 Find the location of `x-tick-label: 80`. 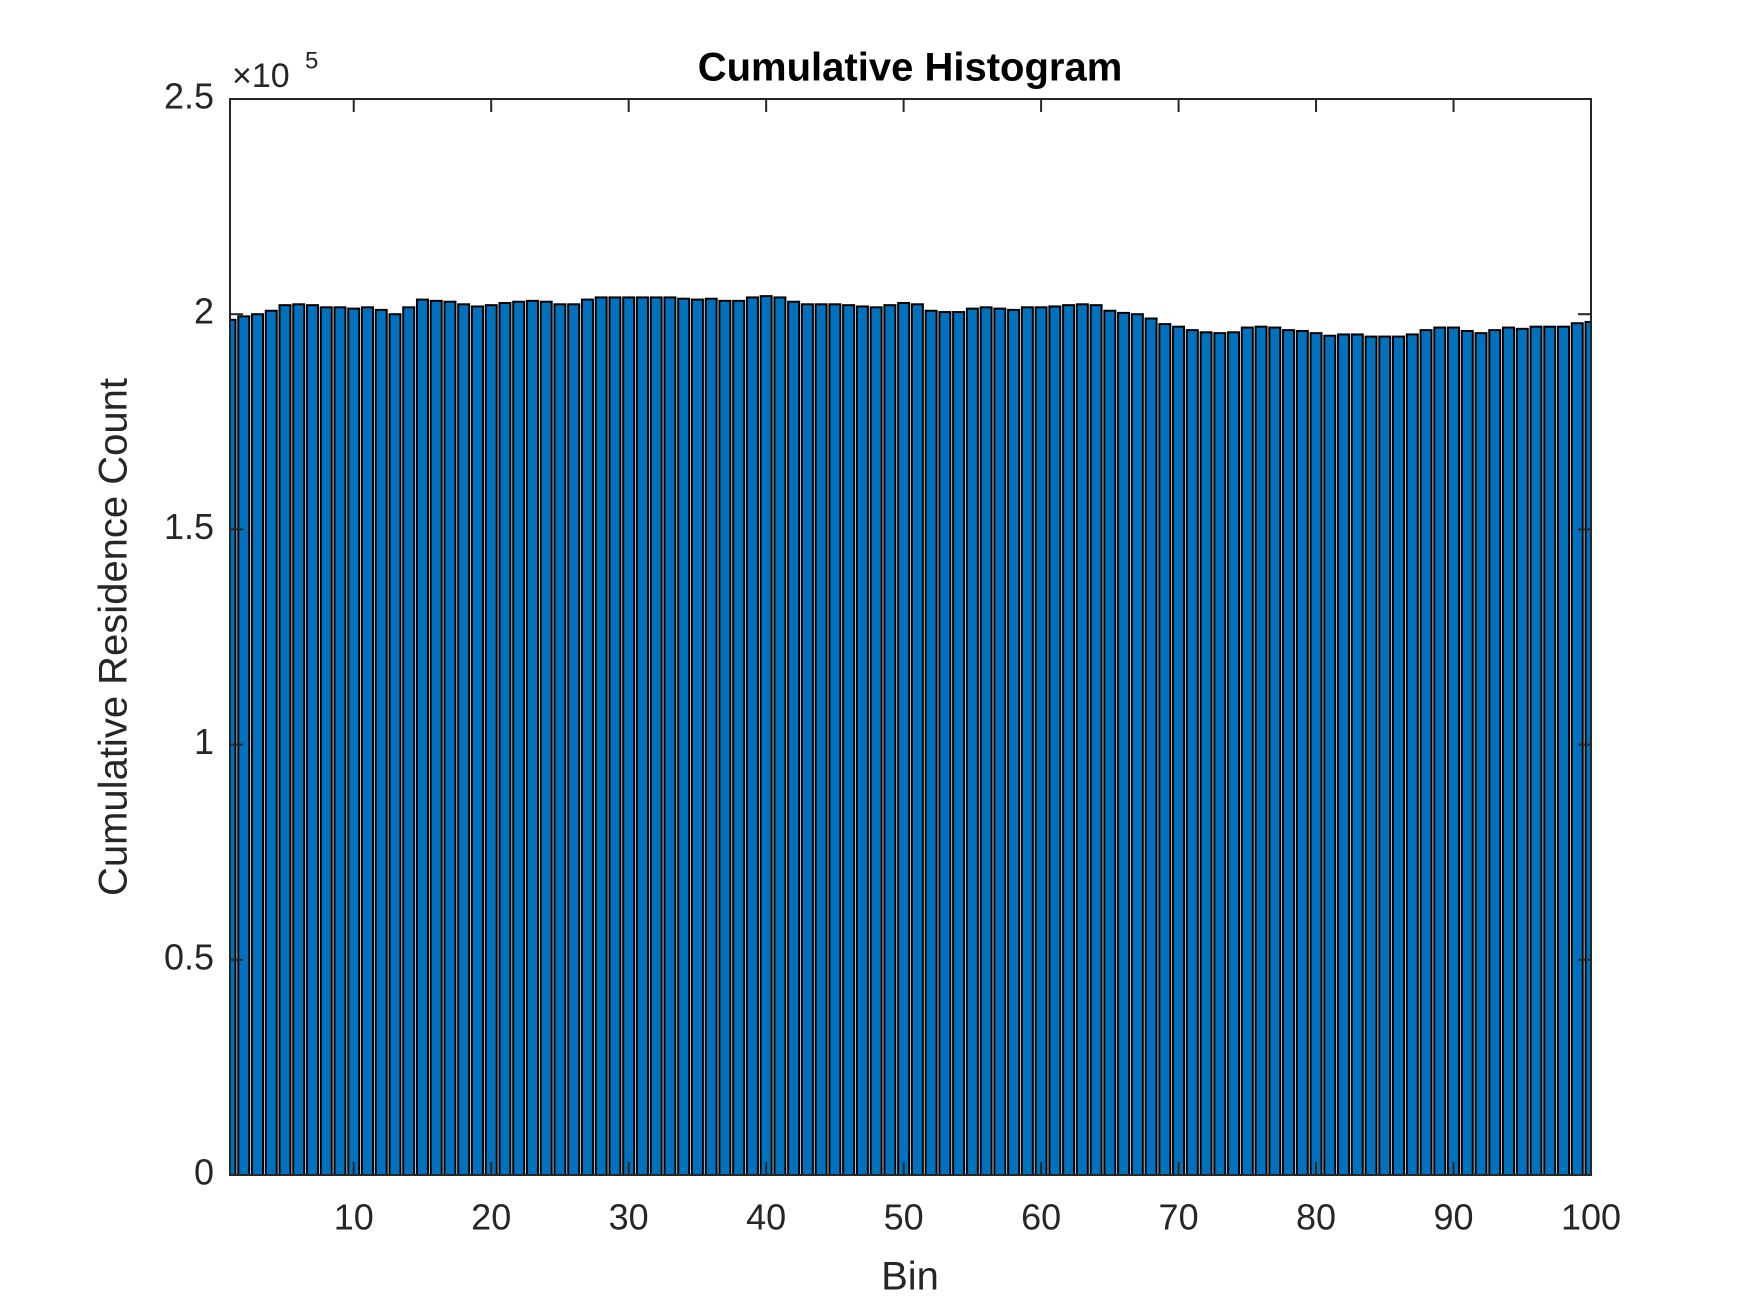

x-tick-label: 80 is located at coordinates (1316, 1217).